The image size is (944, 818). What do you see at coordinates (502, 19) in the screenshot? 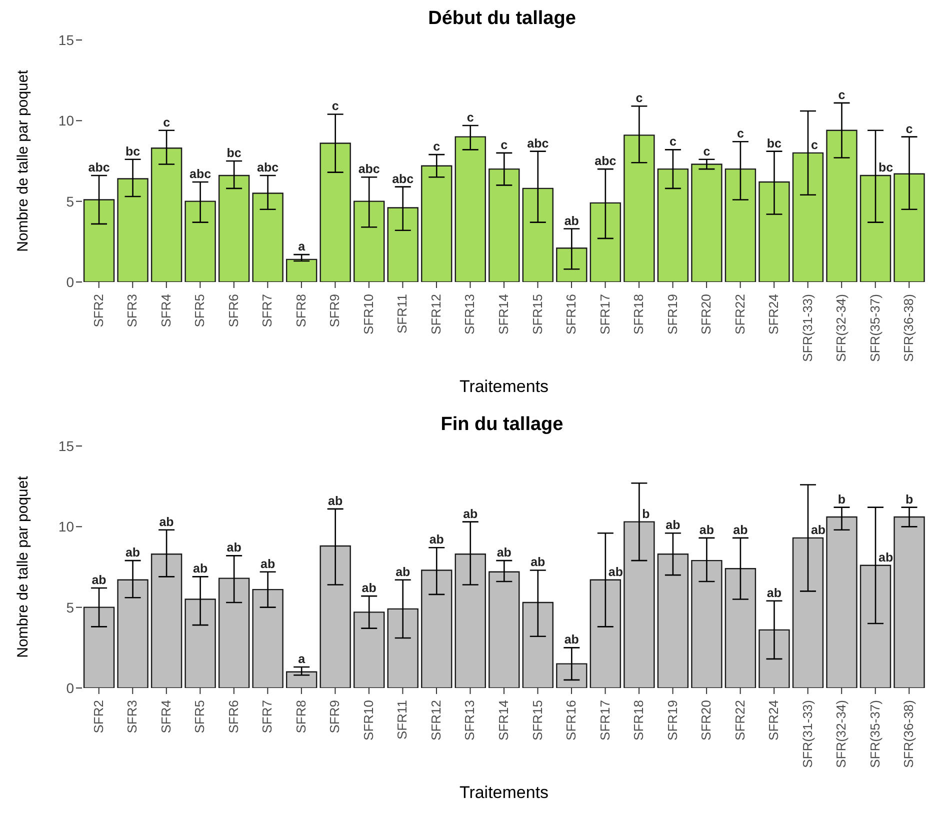
I see `chart-title: Début du tallage` at bounding box center [502, 19].